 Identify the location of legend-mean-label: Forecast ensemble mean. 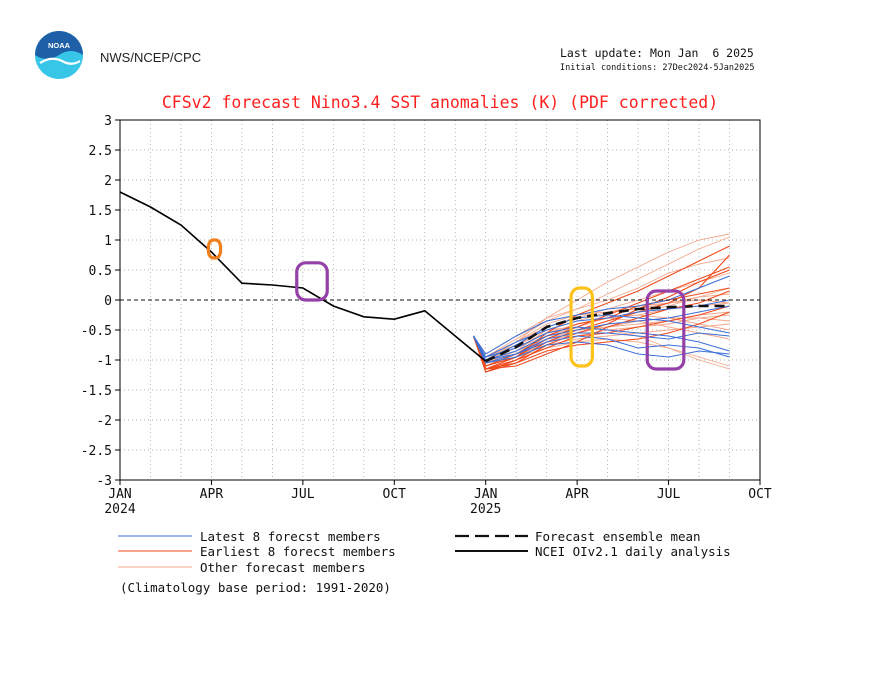
(618, 536).